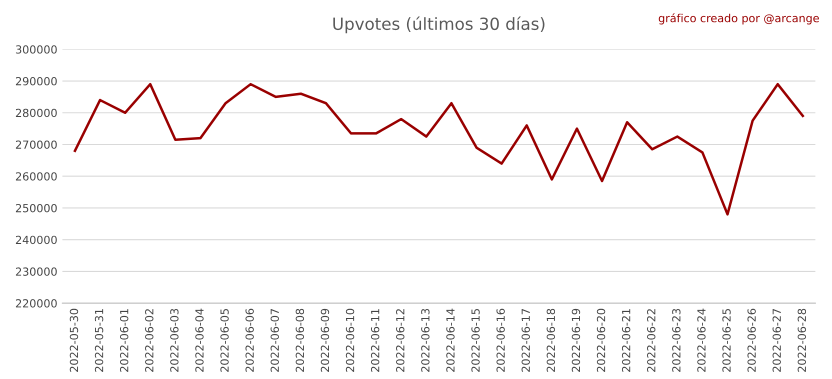  I want to click on x-tick-label: 2022-06-02, so click(149, 340).